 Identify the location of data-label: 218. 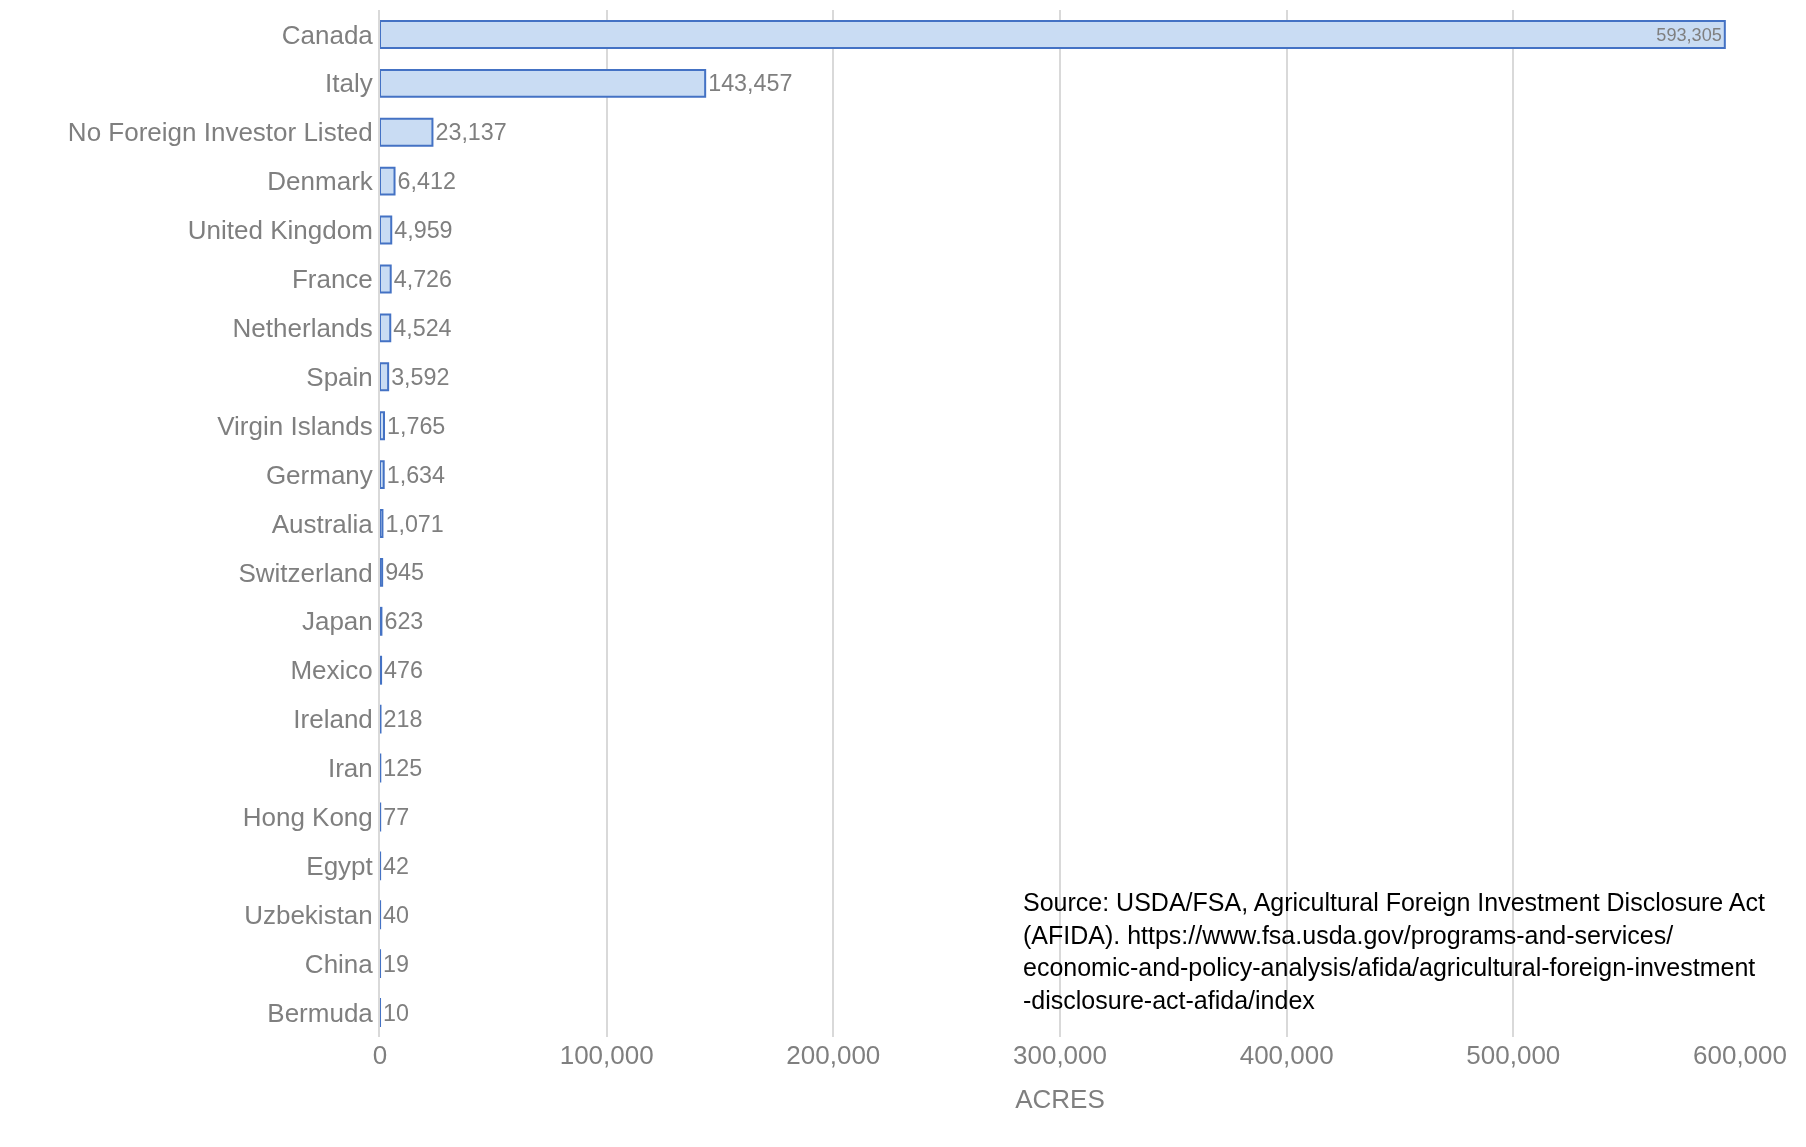
(403, 719).